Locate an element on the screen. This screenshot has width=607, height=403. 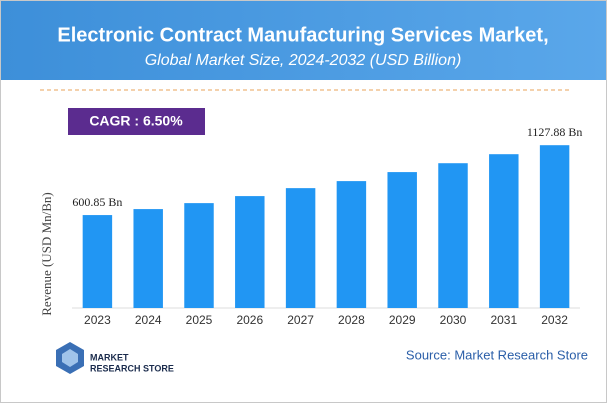
x-tick-label: 2029 is located at coordinates (402, 320).